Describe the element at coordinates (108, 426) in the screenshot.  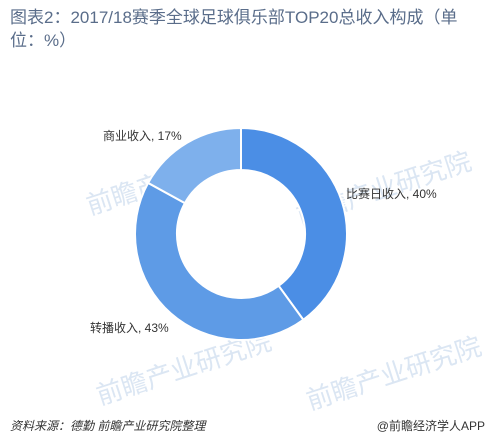
I see `source-note: 资料来源：德勤 前瞻产业研究院整理` at that location.